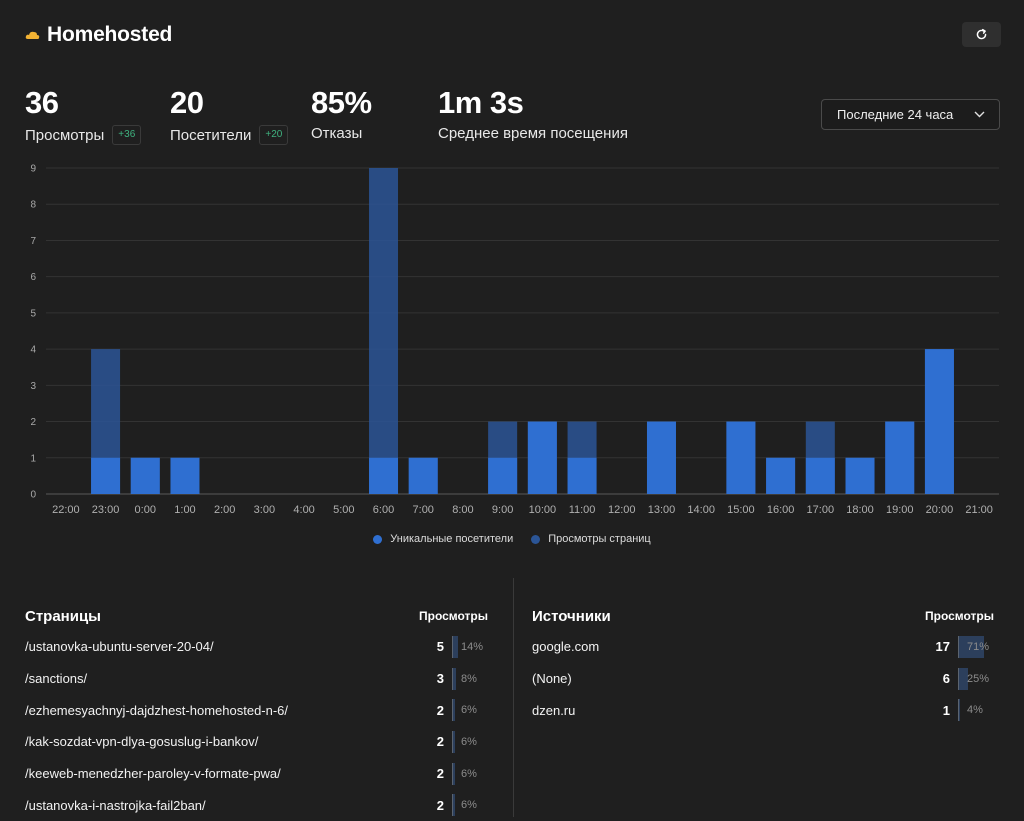 This screenshot has height=821, width=1024. Describe the element at coordinates (763, 710) in the screenshot. I see `table-row: dzen.ru 1 4%` at that location.